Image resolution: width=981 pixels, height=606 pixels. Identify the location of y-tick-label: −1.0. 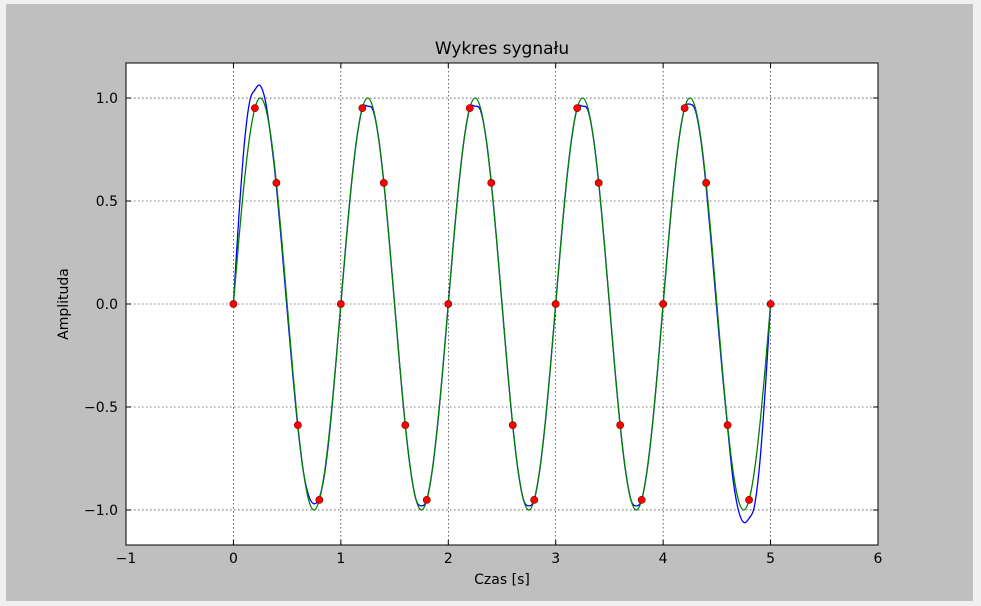
(101, 511).